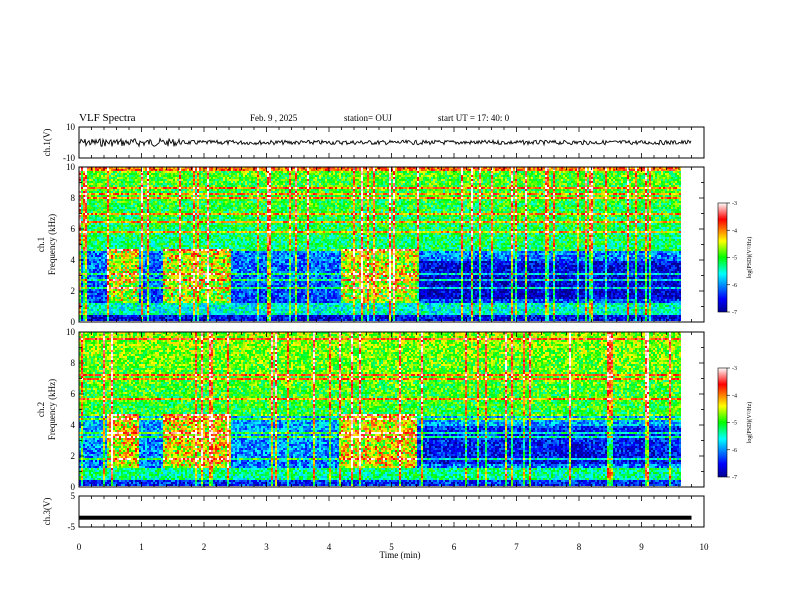  Describe the element at coordinates (41, 244) in the screenshot. I see `ch1-spectrogram-ylabel-channel: ch.1` at that location.